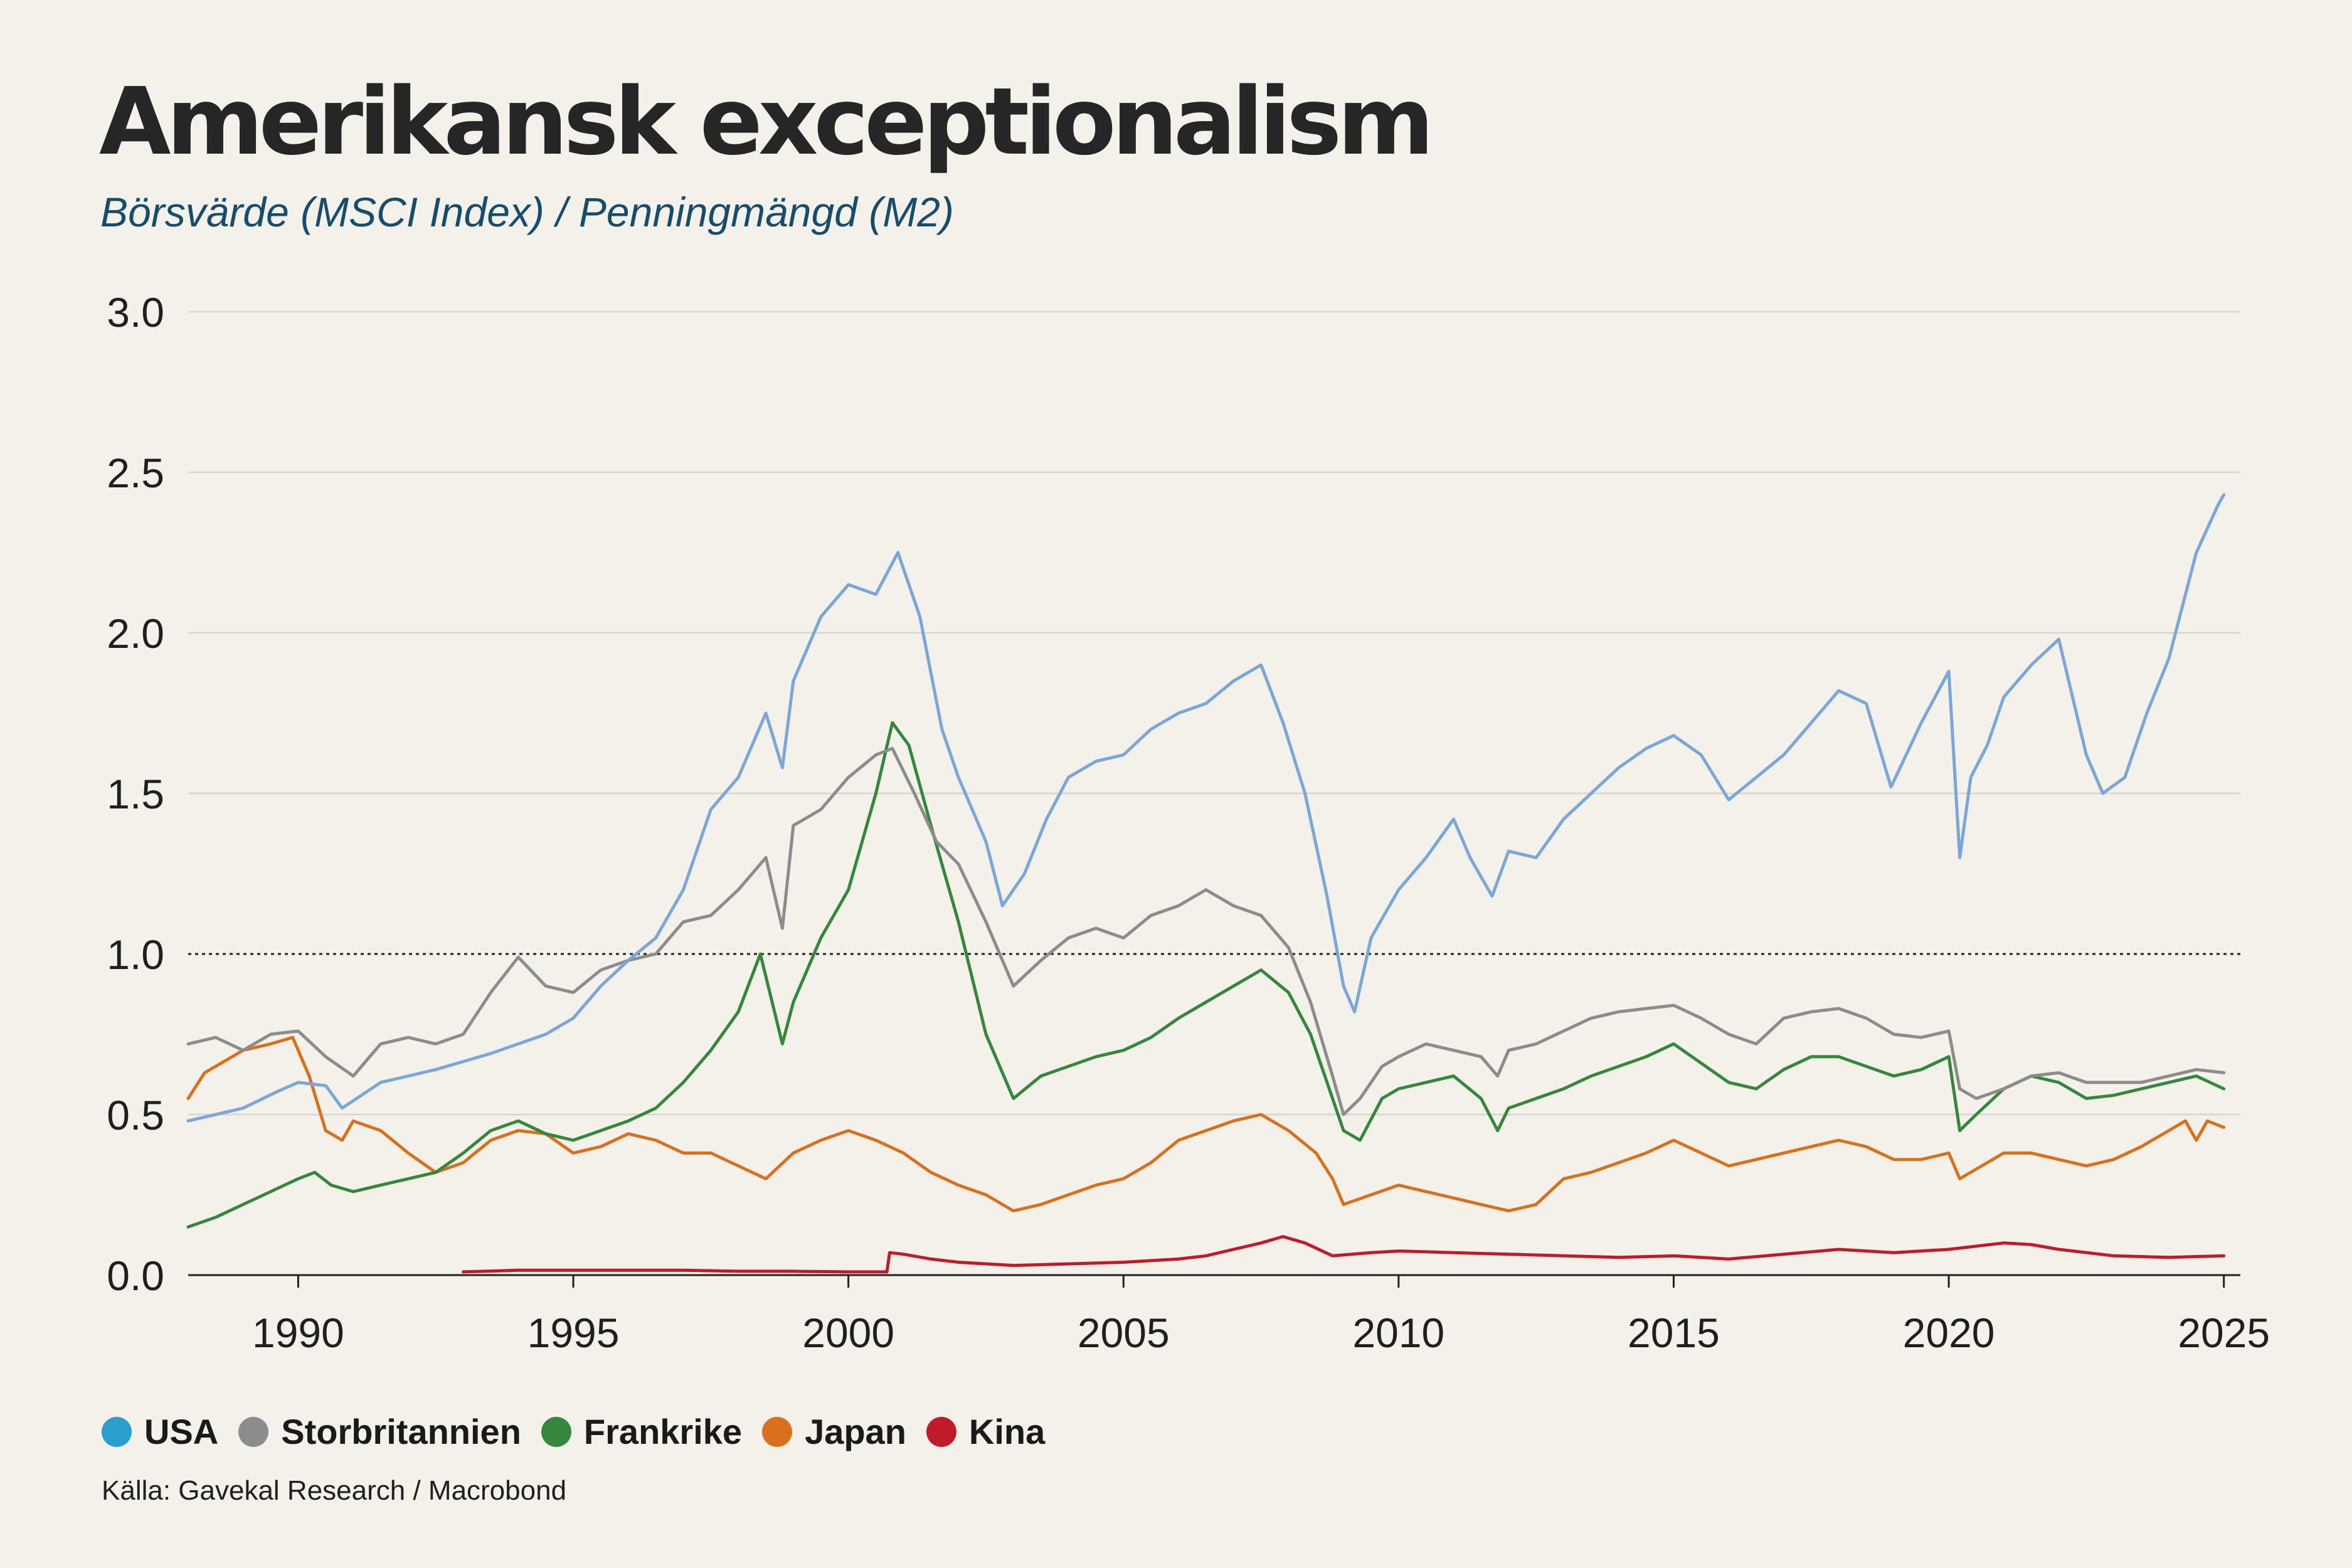 The width and height of the screenshot is (2352, 1568). I want to click on legend-item-storbritannien: Storbritannien, so click(380, 1431).